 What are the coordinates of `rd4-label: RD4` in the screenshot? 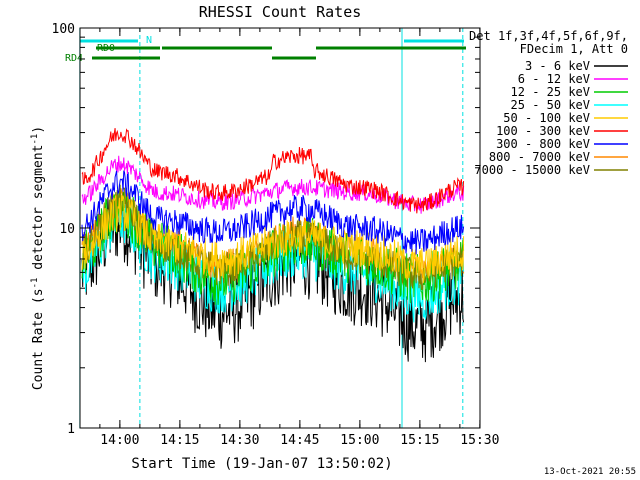 It's located at (74, 58).